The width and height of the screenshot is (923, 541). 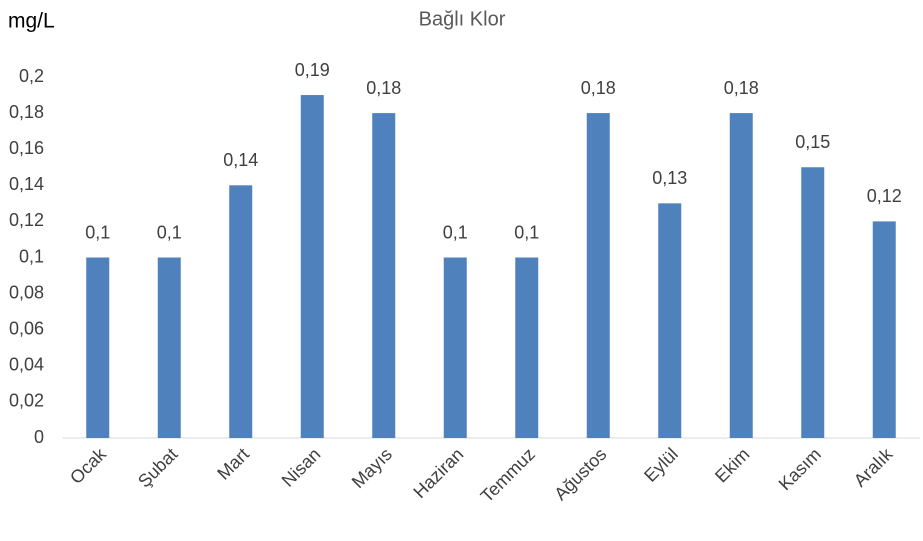 What do you see at coordinates (884, 196) in the screenshot?
I see `value-label: 0,12` at bounding box center [884, 196].